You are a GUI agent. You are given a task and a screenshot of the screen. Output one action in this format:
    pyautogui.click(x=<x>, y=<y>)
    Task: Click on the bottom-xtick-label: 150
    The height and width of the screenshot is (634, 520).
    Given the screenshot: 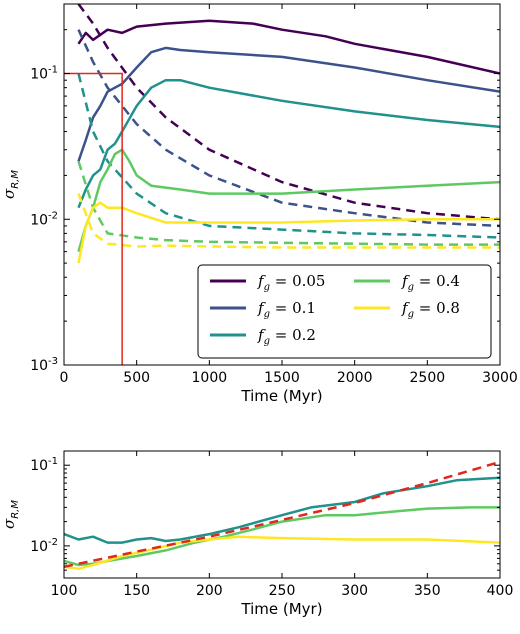 What is the action you would take?
    pyautogui.click(x=136, y=591)
    